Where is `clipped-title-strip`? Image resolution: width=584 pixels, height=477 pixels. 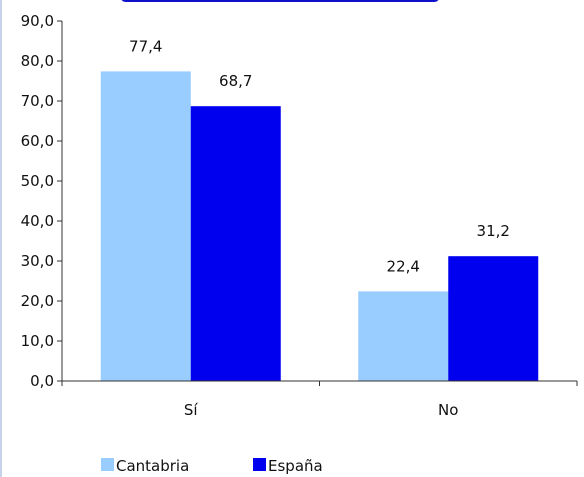 clipped-title-strip is located at coordinates (292, 4).